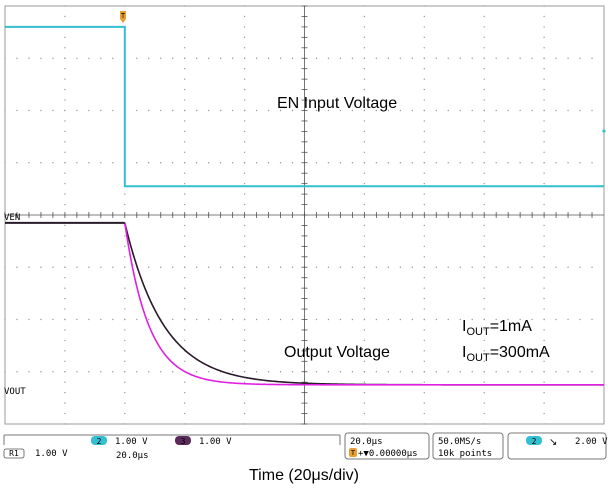  What do you see at coordinates (366, 442) in the screenshot?
I see `timebase-value: 20.0μs` at bounding box center [366, 442].